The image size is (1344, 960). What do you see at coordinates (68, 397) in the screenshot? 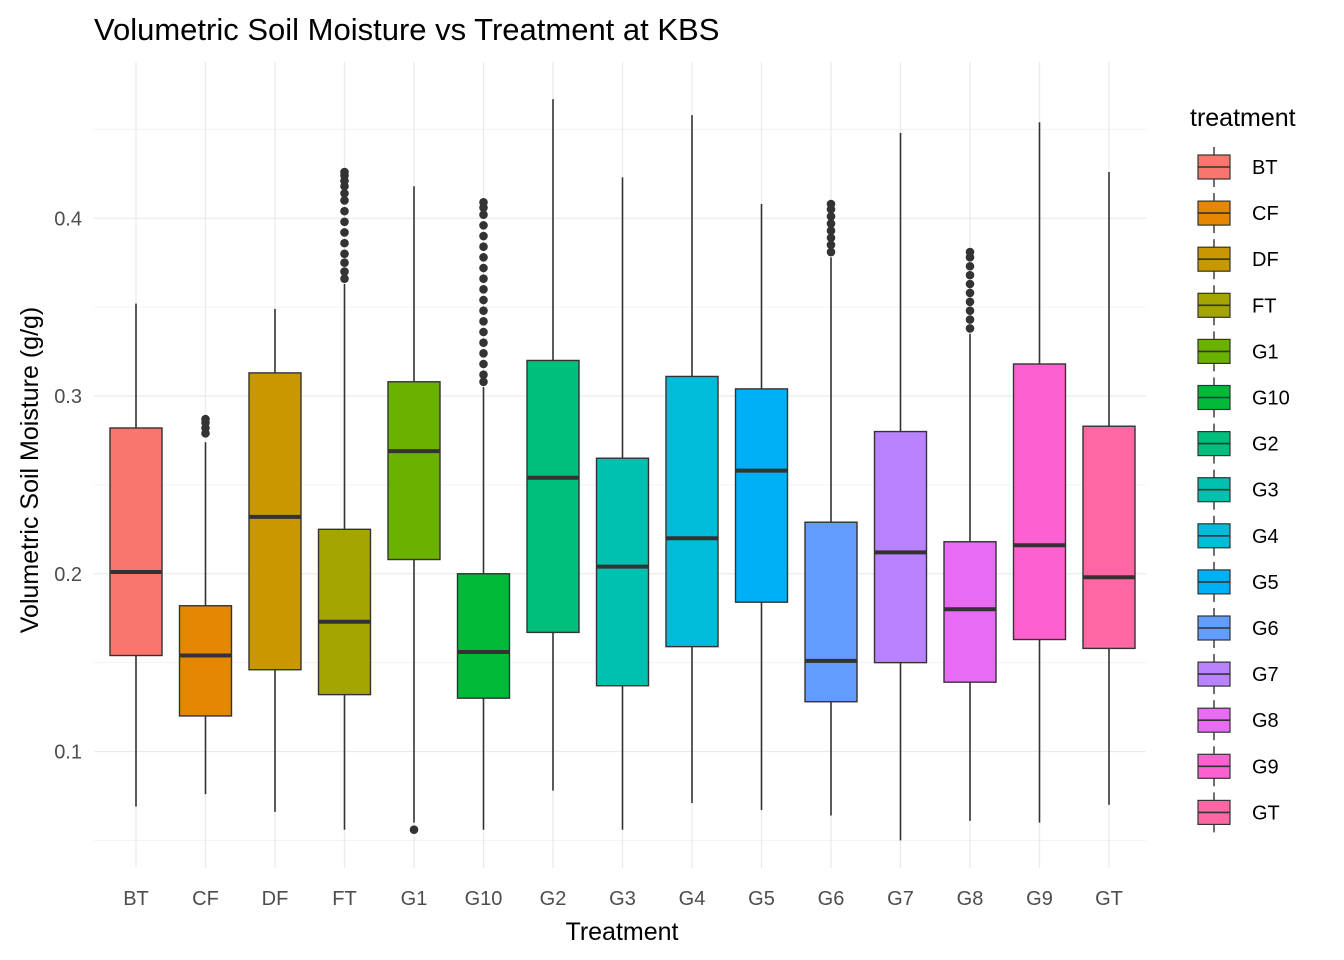
I see `y-tick-label: 0.3` at bounding box center [68, 397].